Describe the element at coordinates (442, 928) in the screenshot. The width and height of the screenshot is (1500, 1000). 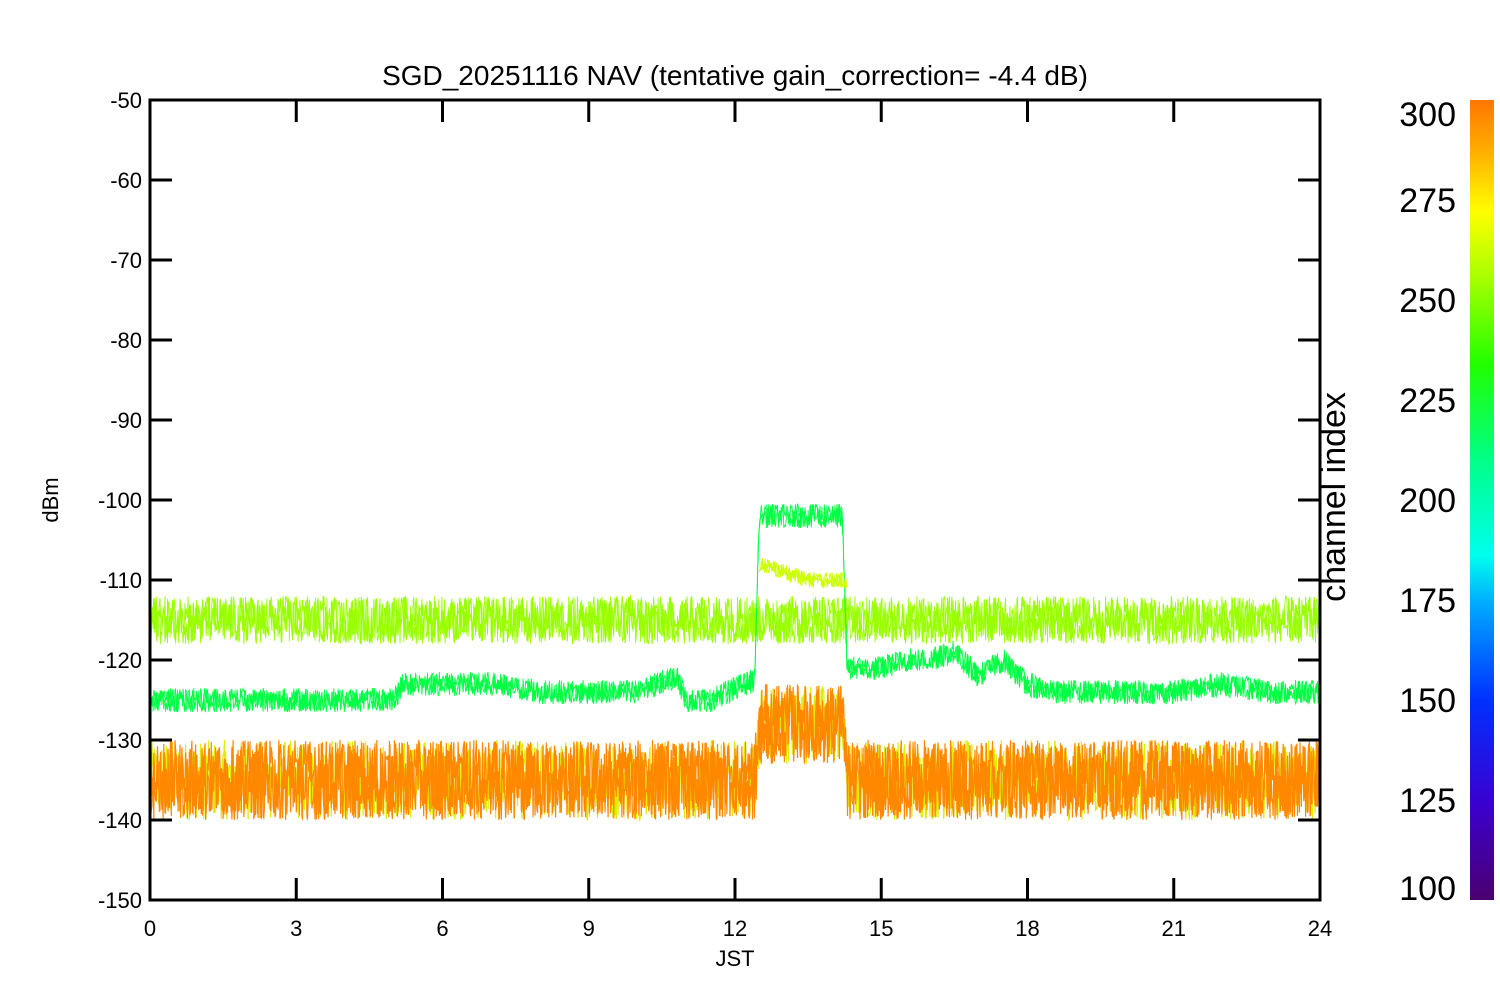
I see `x-tick-label: 6` at that location.